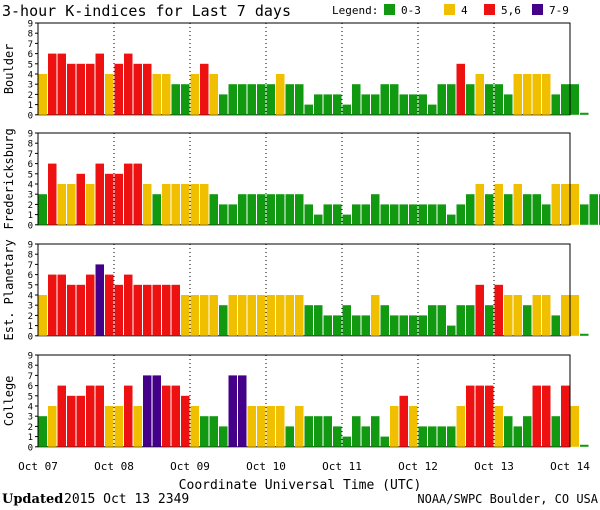 Image resolution: width=600 pixels, height=510 pixels. What do you see at coordinates (266, 466) in the screenshot?
I see `x-tick-label: Oct 10` at bounding box center [266, 466].